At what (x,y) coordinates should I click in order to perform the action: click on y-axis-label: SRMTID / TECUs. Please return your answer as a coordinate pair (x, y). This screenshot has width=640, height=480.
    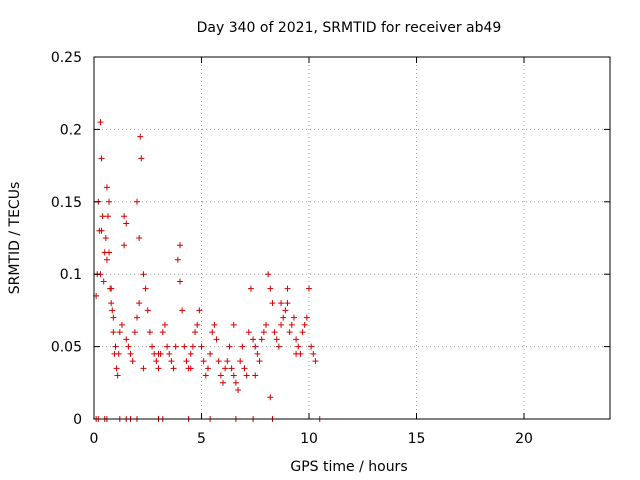
    Looking at the image, I should click on (15, 238).